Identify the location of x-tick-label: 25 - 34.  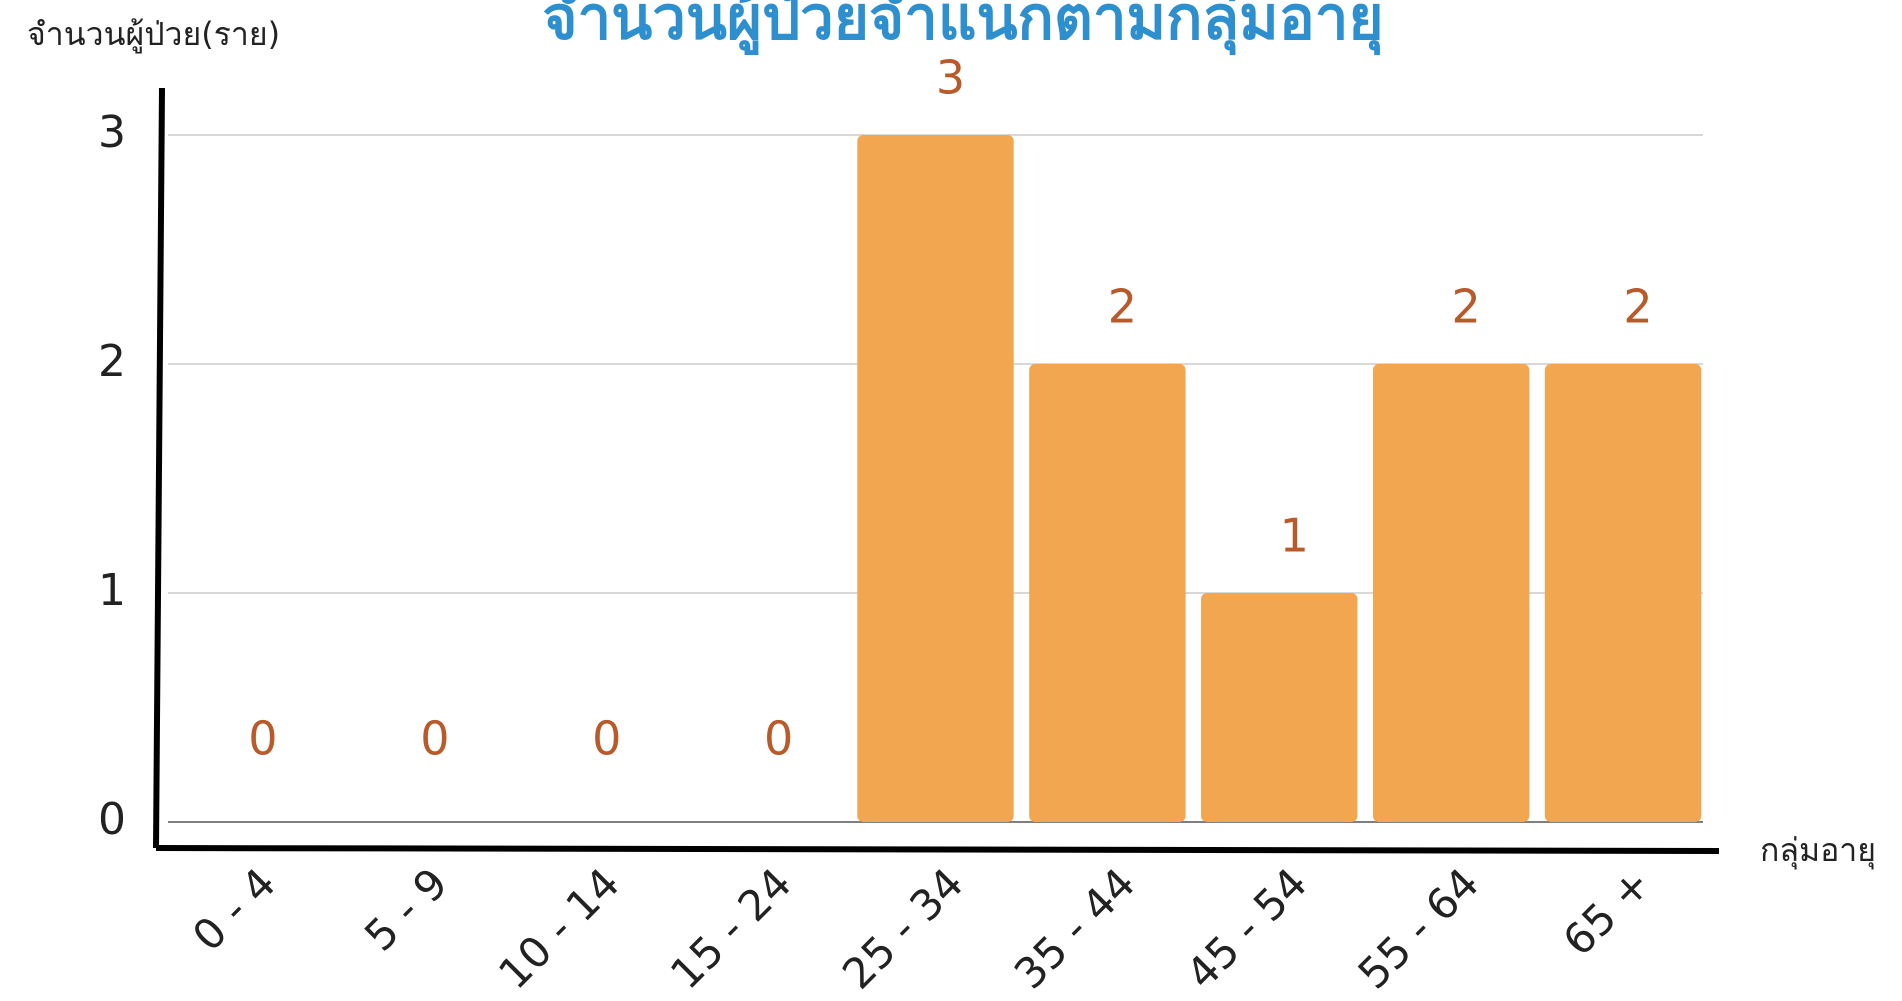
(903, 929).